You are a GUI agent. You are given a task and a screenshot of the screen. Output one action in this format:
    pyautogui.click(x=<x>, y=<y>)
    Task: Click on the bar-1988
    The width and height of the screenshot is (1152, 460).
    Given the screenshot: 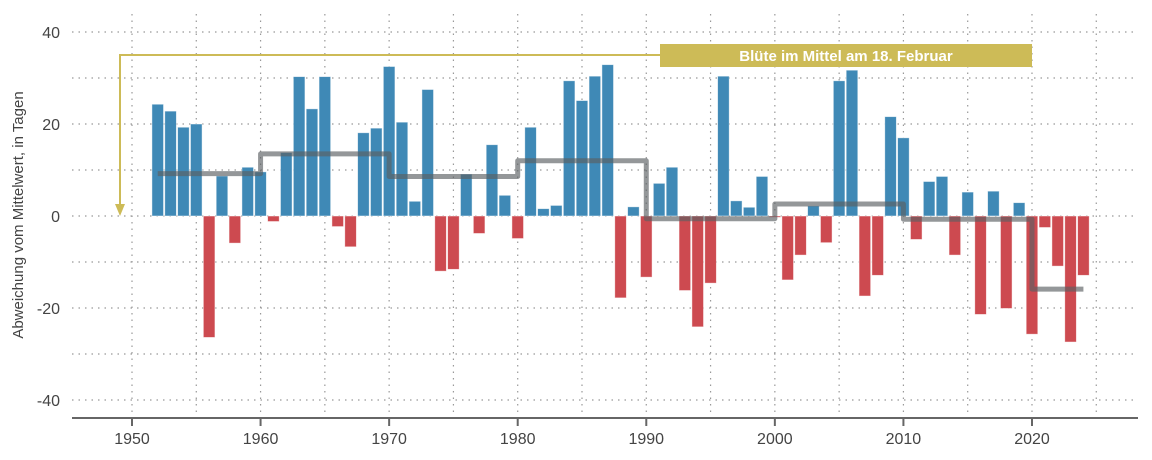 What is the action you would take?
    pyautogui.click(x=620, y=257)
    